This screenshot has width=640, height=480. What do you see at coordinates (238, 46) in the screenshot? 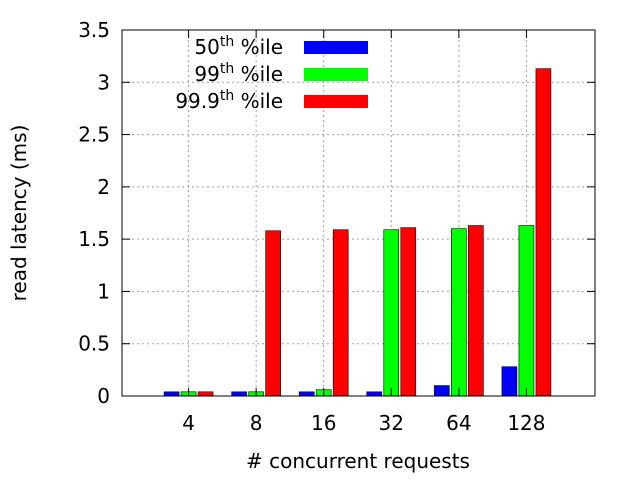
I see `legend-label: 50th %ile` at bounding box center [238, 46].